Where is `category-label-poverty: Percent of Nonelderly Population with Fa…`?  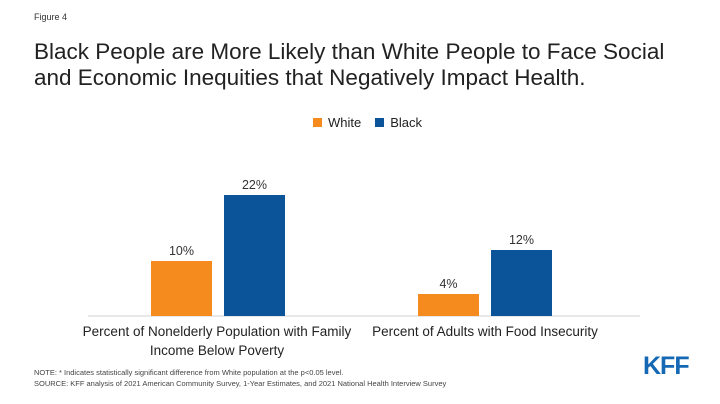
category-label-poverty: Percent of Nonelderly Population with Fa… is located at coordinates (217, 341).